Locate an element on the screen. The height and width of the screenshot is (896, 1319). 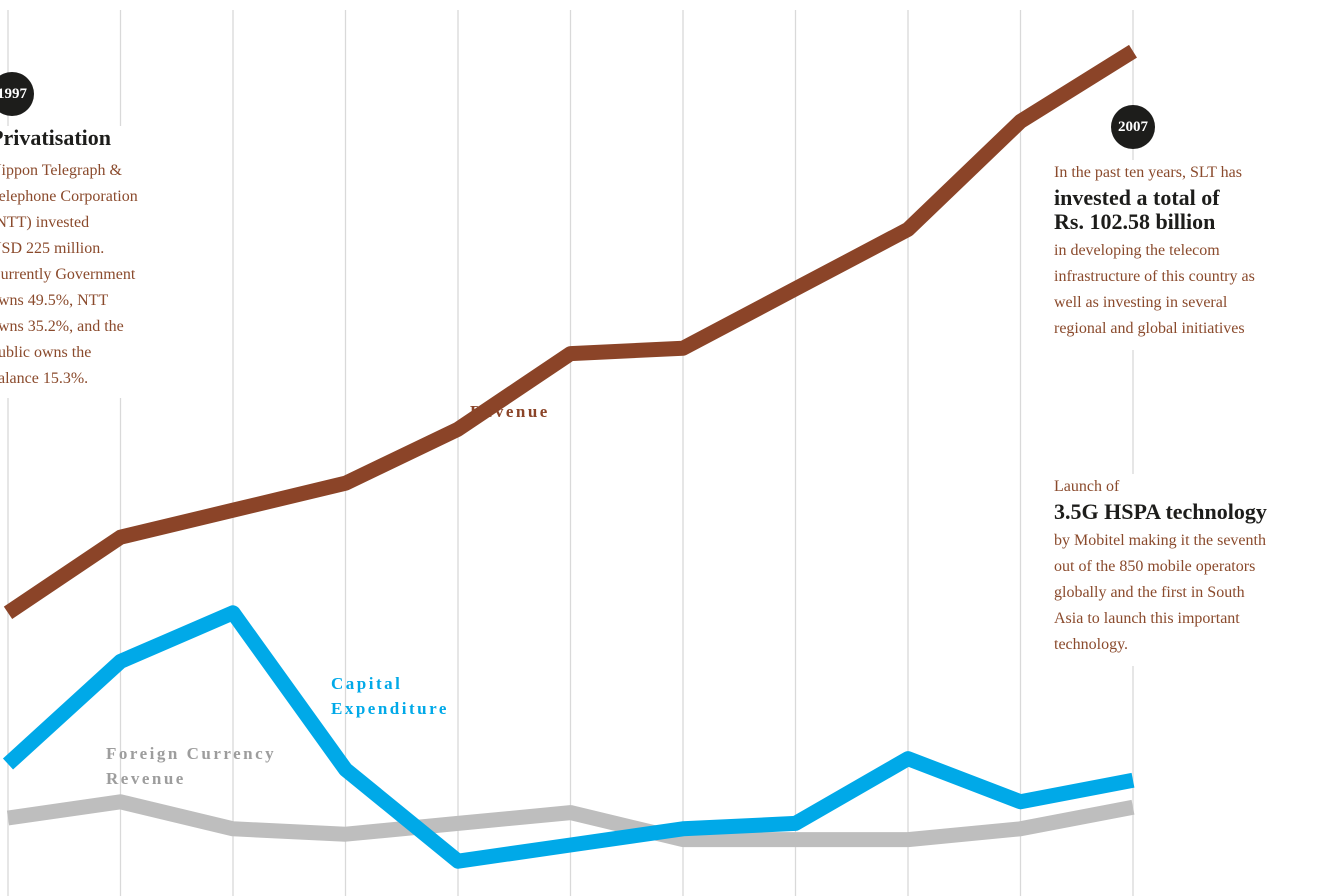
investment-line: well as investing in several is located at coordinates (1141, 302).